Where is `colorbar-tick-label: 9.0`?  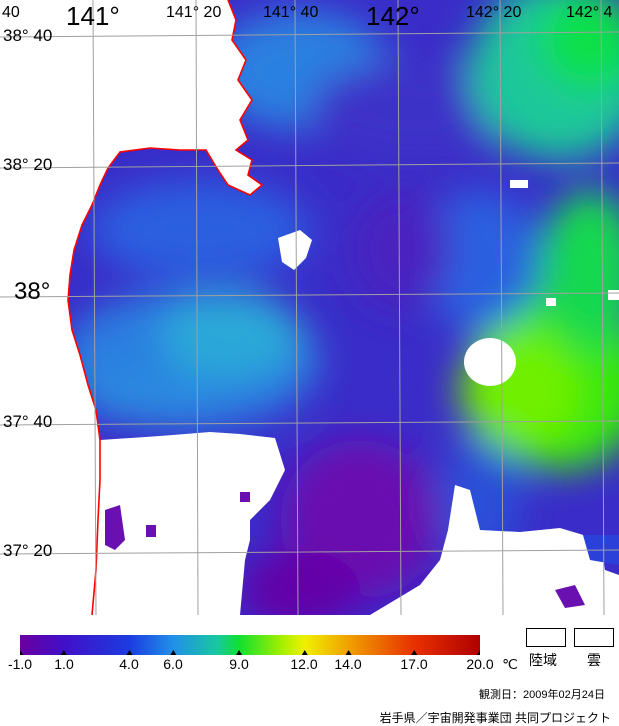 colorbar-tick-label: 9.0 is located at coordinates (239, 664).